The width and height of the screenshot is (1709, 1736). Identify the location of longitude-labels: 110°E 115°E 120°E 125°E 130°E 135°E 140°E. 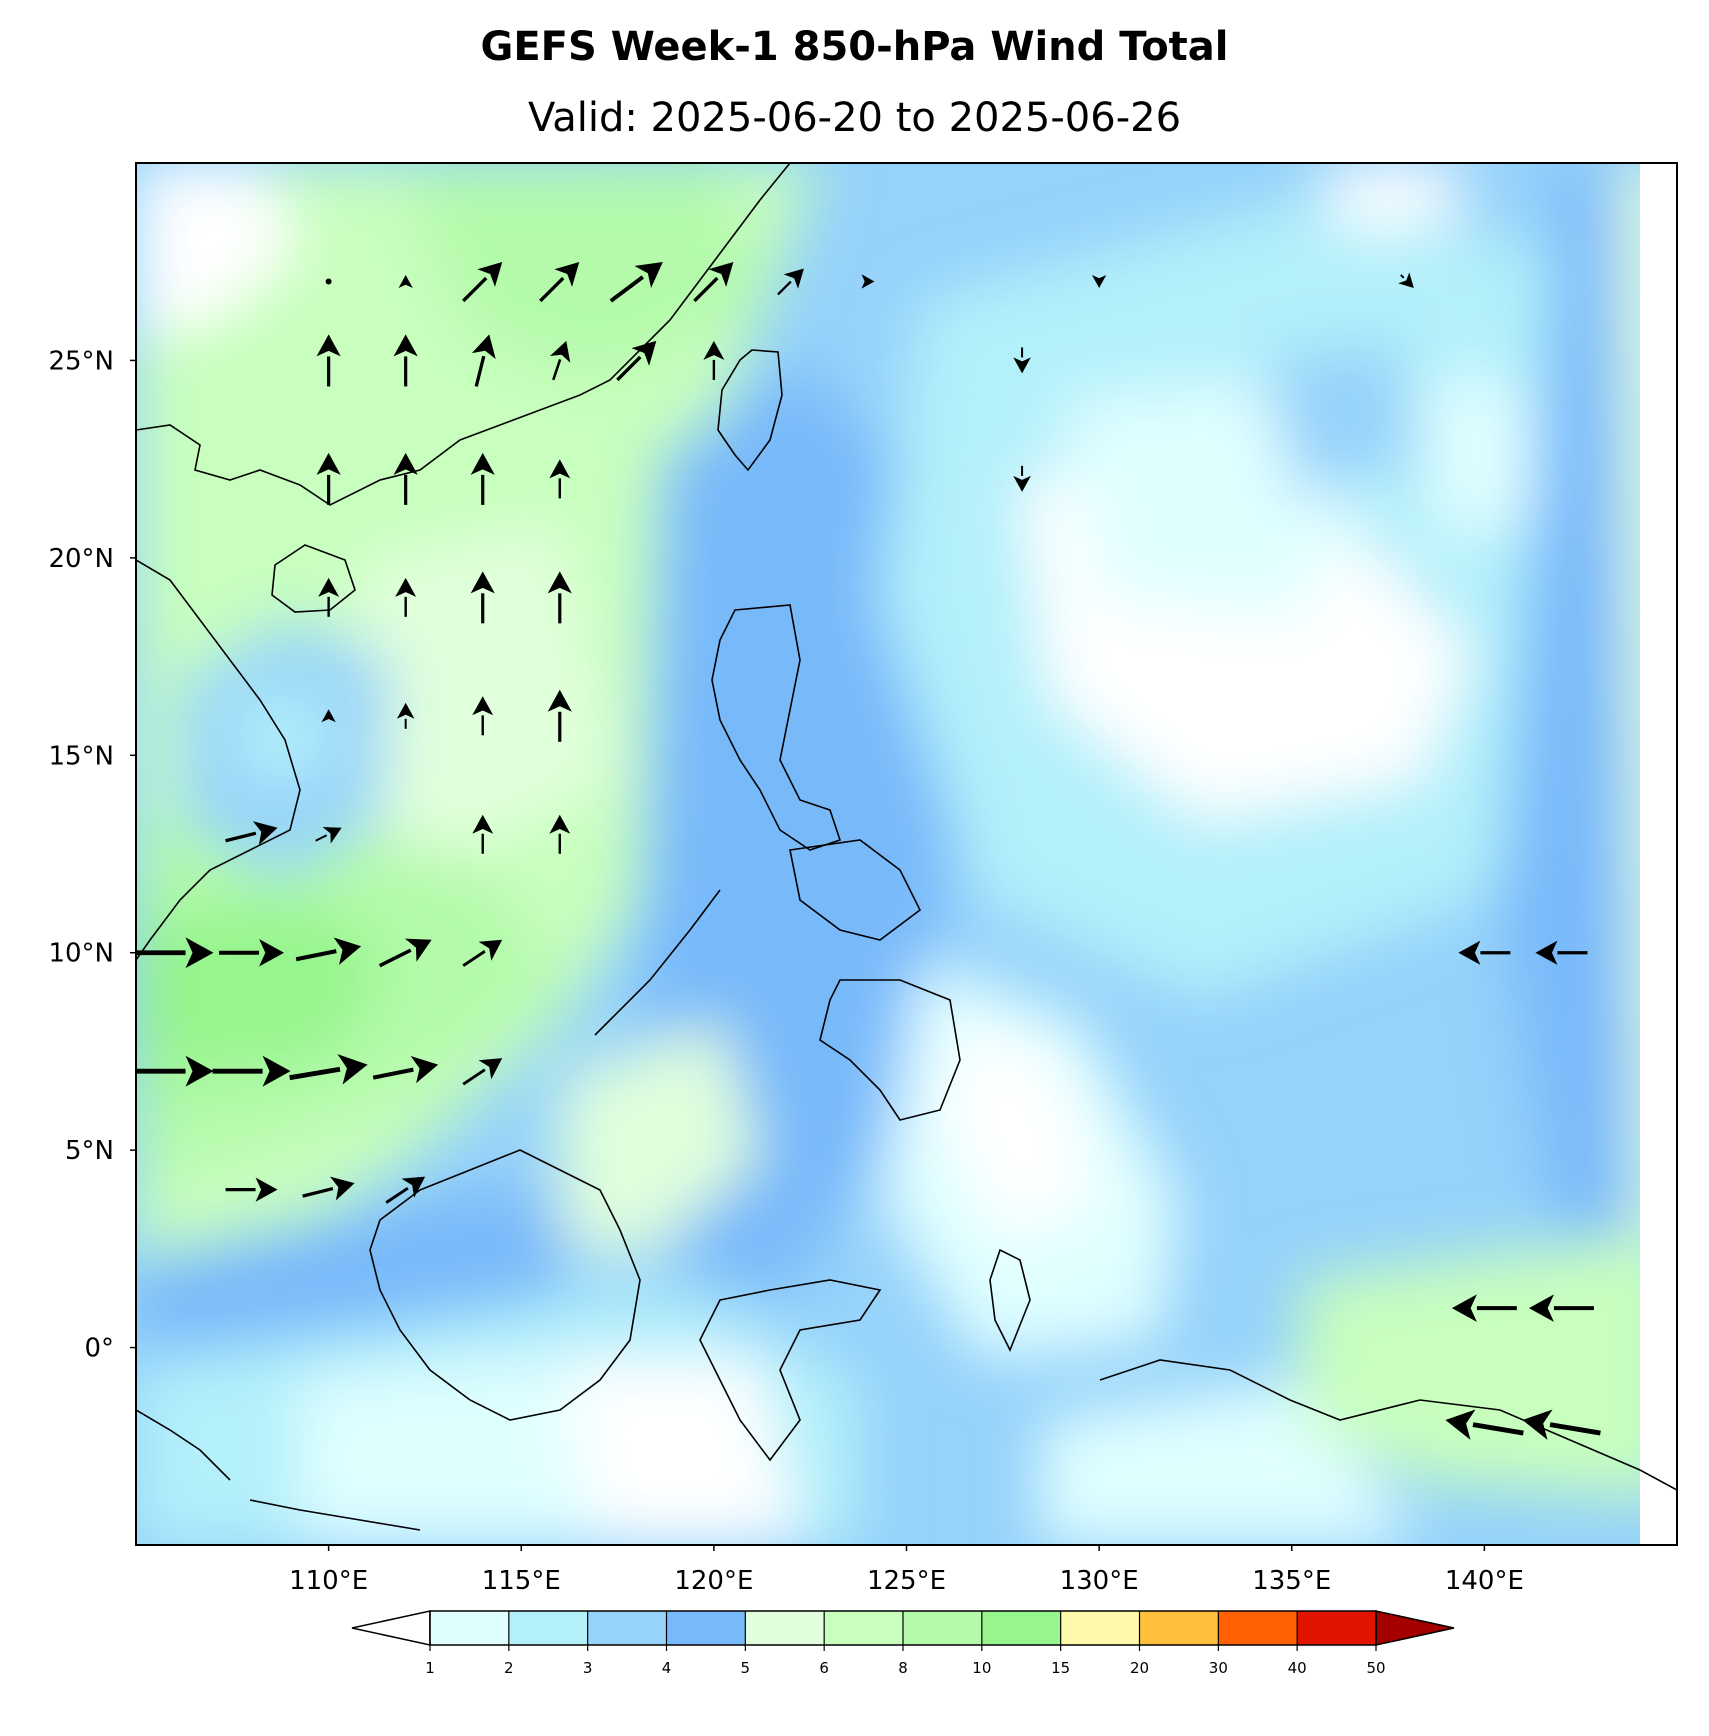
(906, 1570).